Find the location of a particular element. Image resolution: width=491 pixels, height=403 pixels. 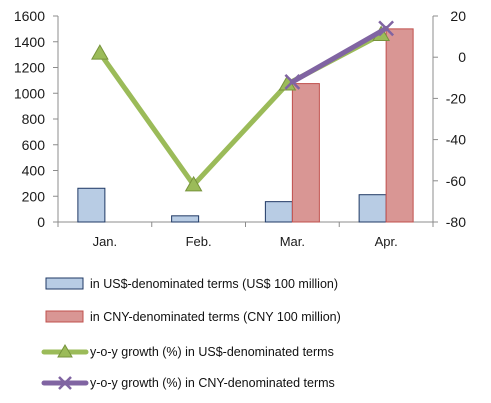

y-right-tick-label: -80 is located at coordinates (456, 222).